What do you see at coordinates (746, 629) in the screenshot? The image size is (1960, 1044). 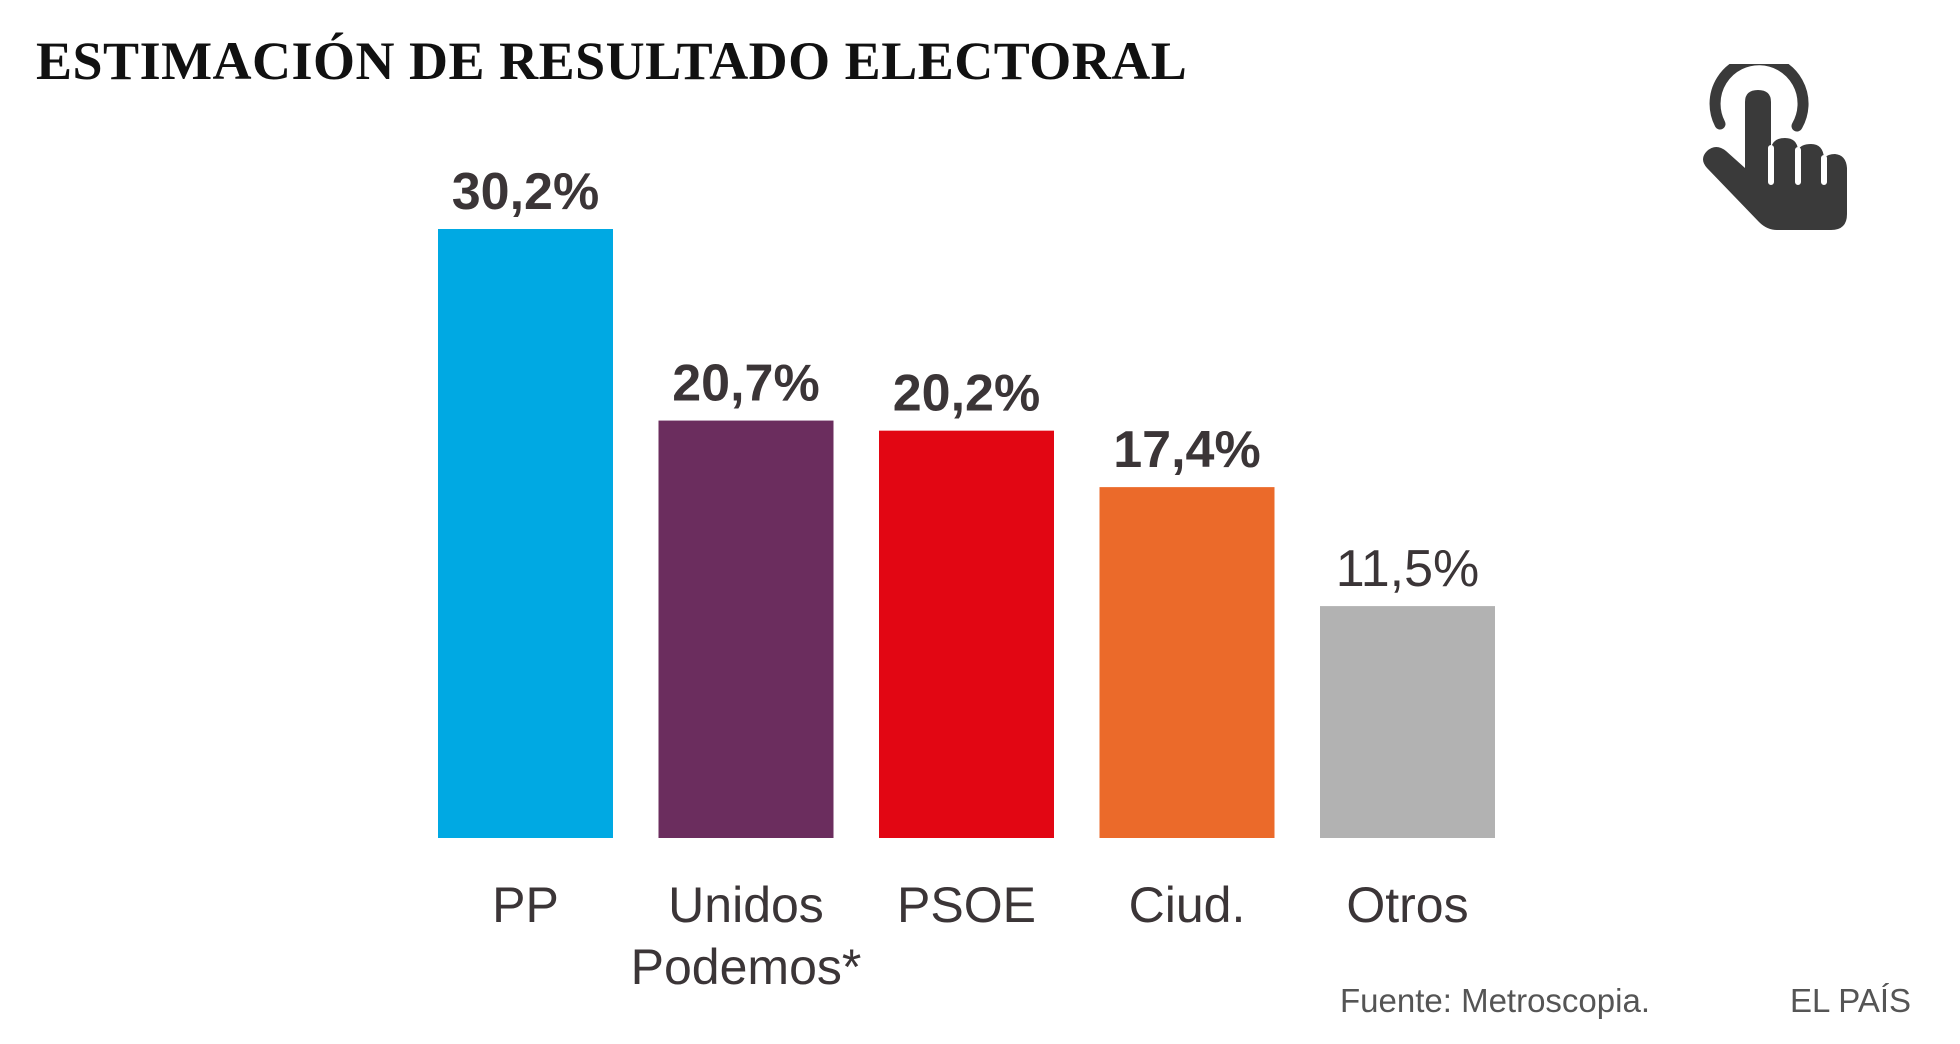 I see `bar-unidos` at bounding box center [746, 629].